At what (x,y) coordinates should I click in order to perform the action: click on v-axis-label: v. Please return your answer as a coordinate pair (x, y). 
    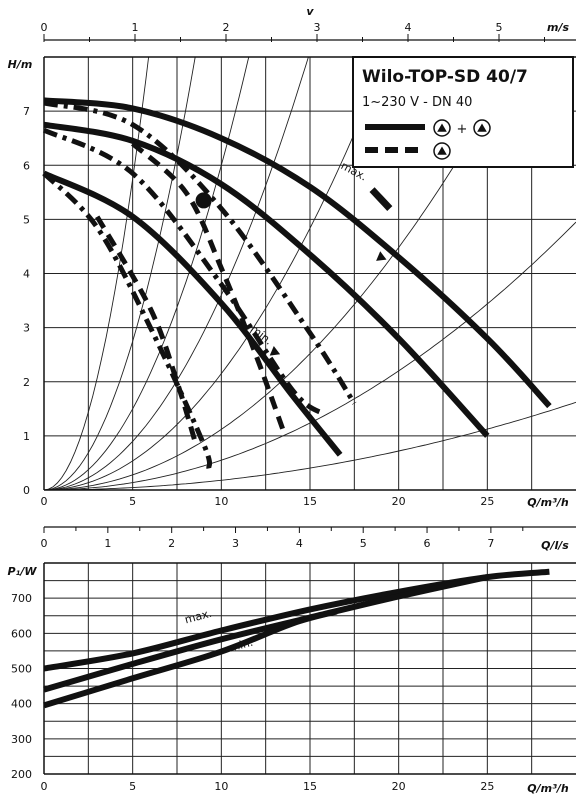
    Looking at the image, I should click on (310, 11).